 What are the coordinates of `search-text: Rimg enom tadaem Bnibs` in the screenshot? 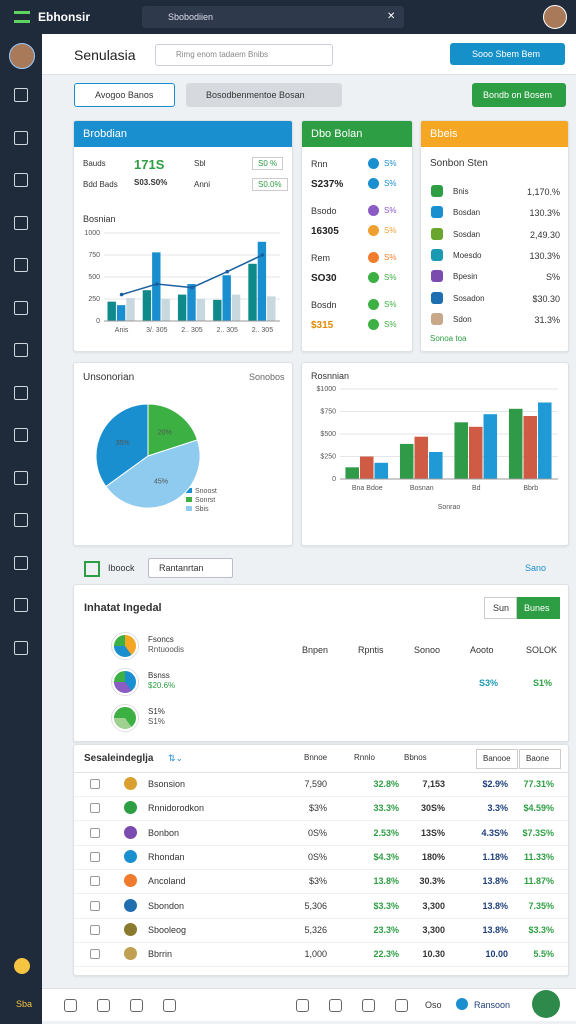 It's located at (222, 54).